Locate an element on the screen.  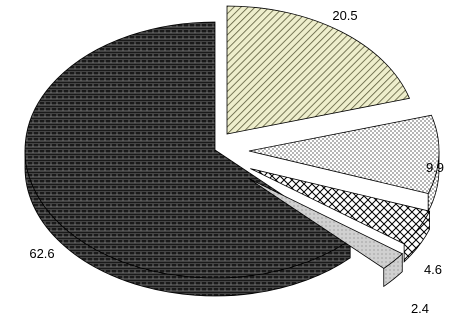
pie-slice-2.4 is located at coordinates (325, 233).